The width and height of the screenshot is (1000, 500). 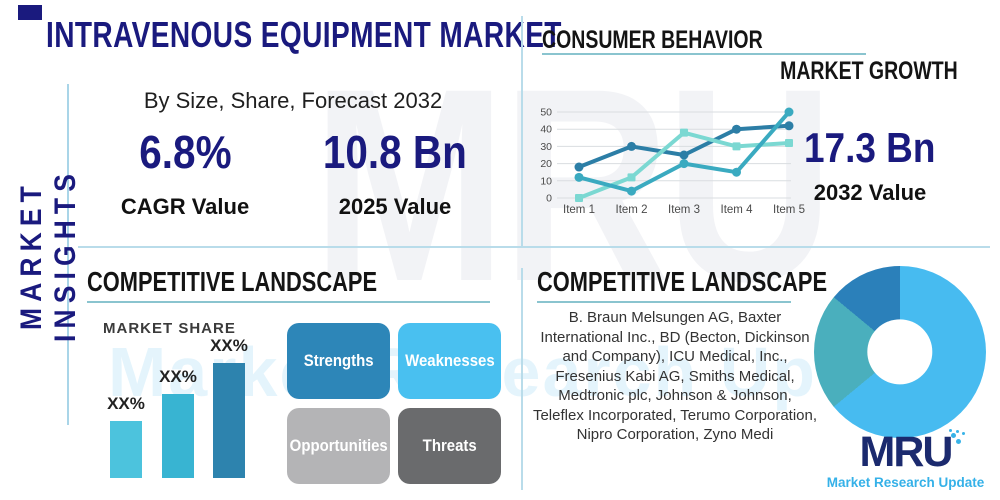 What do you see at coordinates (546, 181) in the screenshot?
I see `svg-text: 10` at bounding box center [546, 181].